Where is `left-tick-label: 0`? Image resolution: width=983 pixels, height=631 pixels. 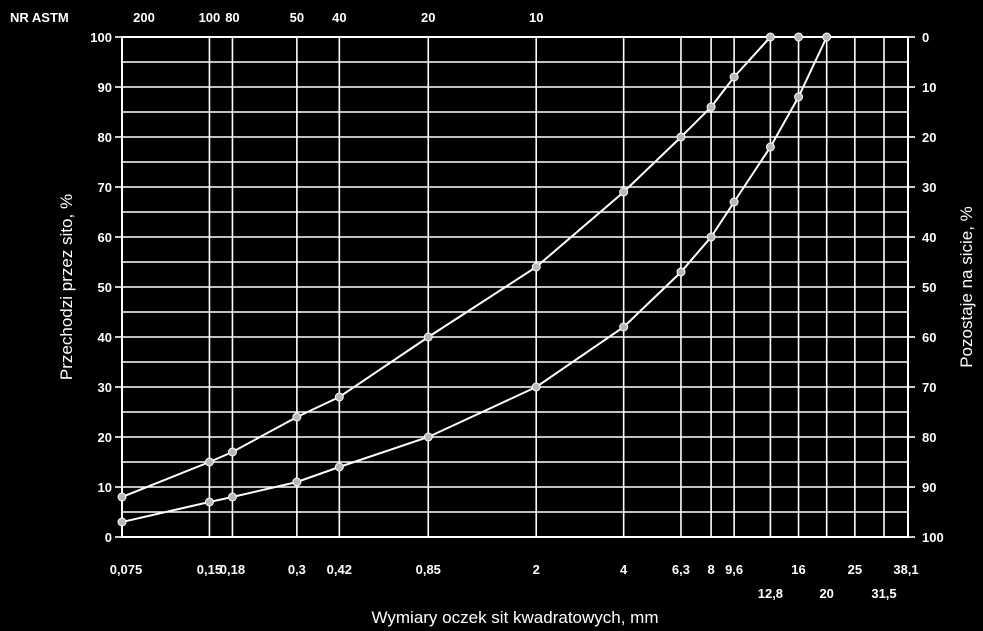 left-tick-label: 0 is located at coordinates (108, 537).